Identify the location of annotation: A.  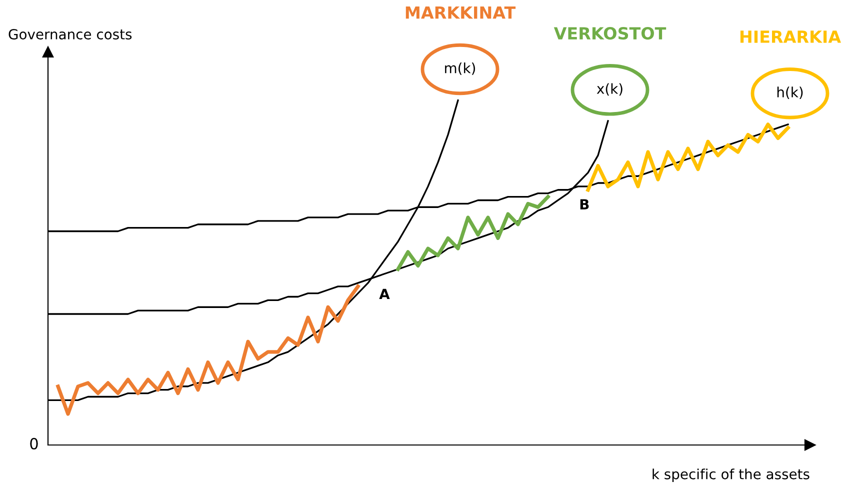
(384, 293).